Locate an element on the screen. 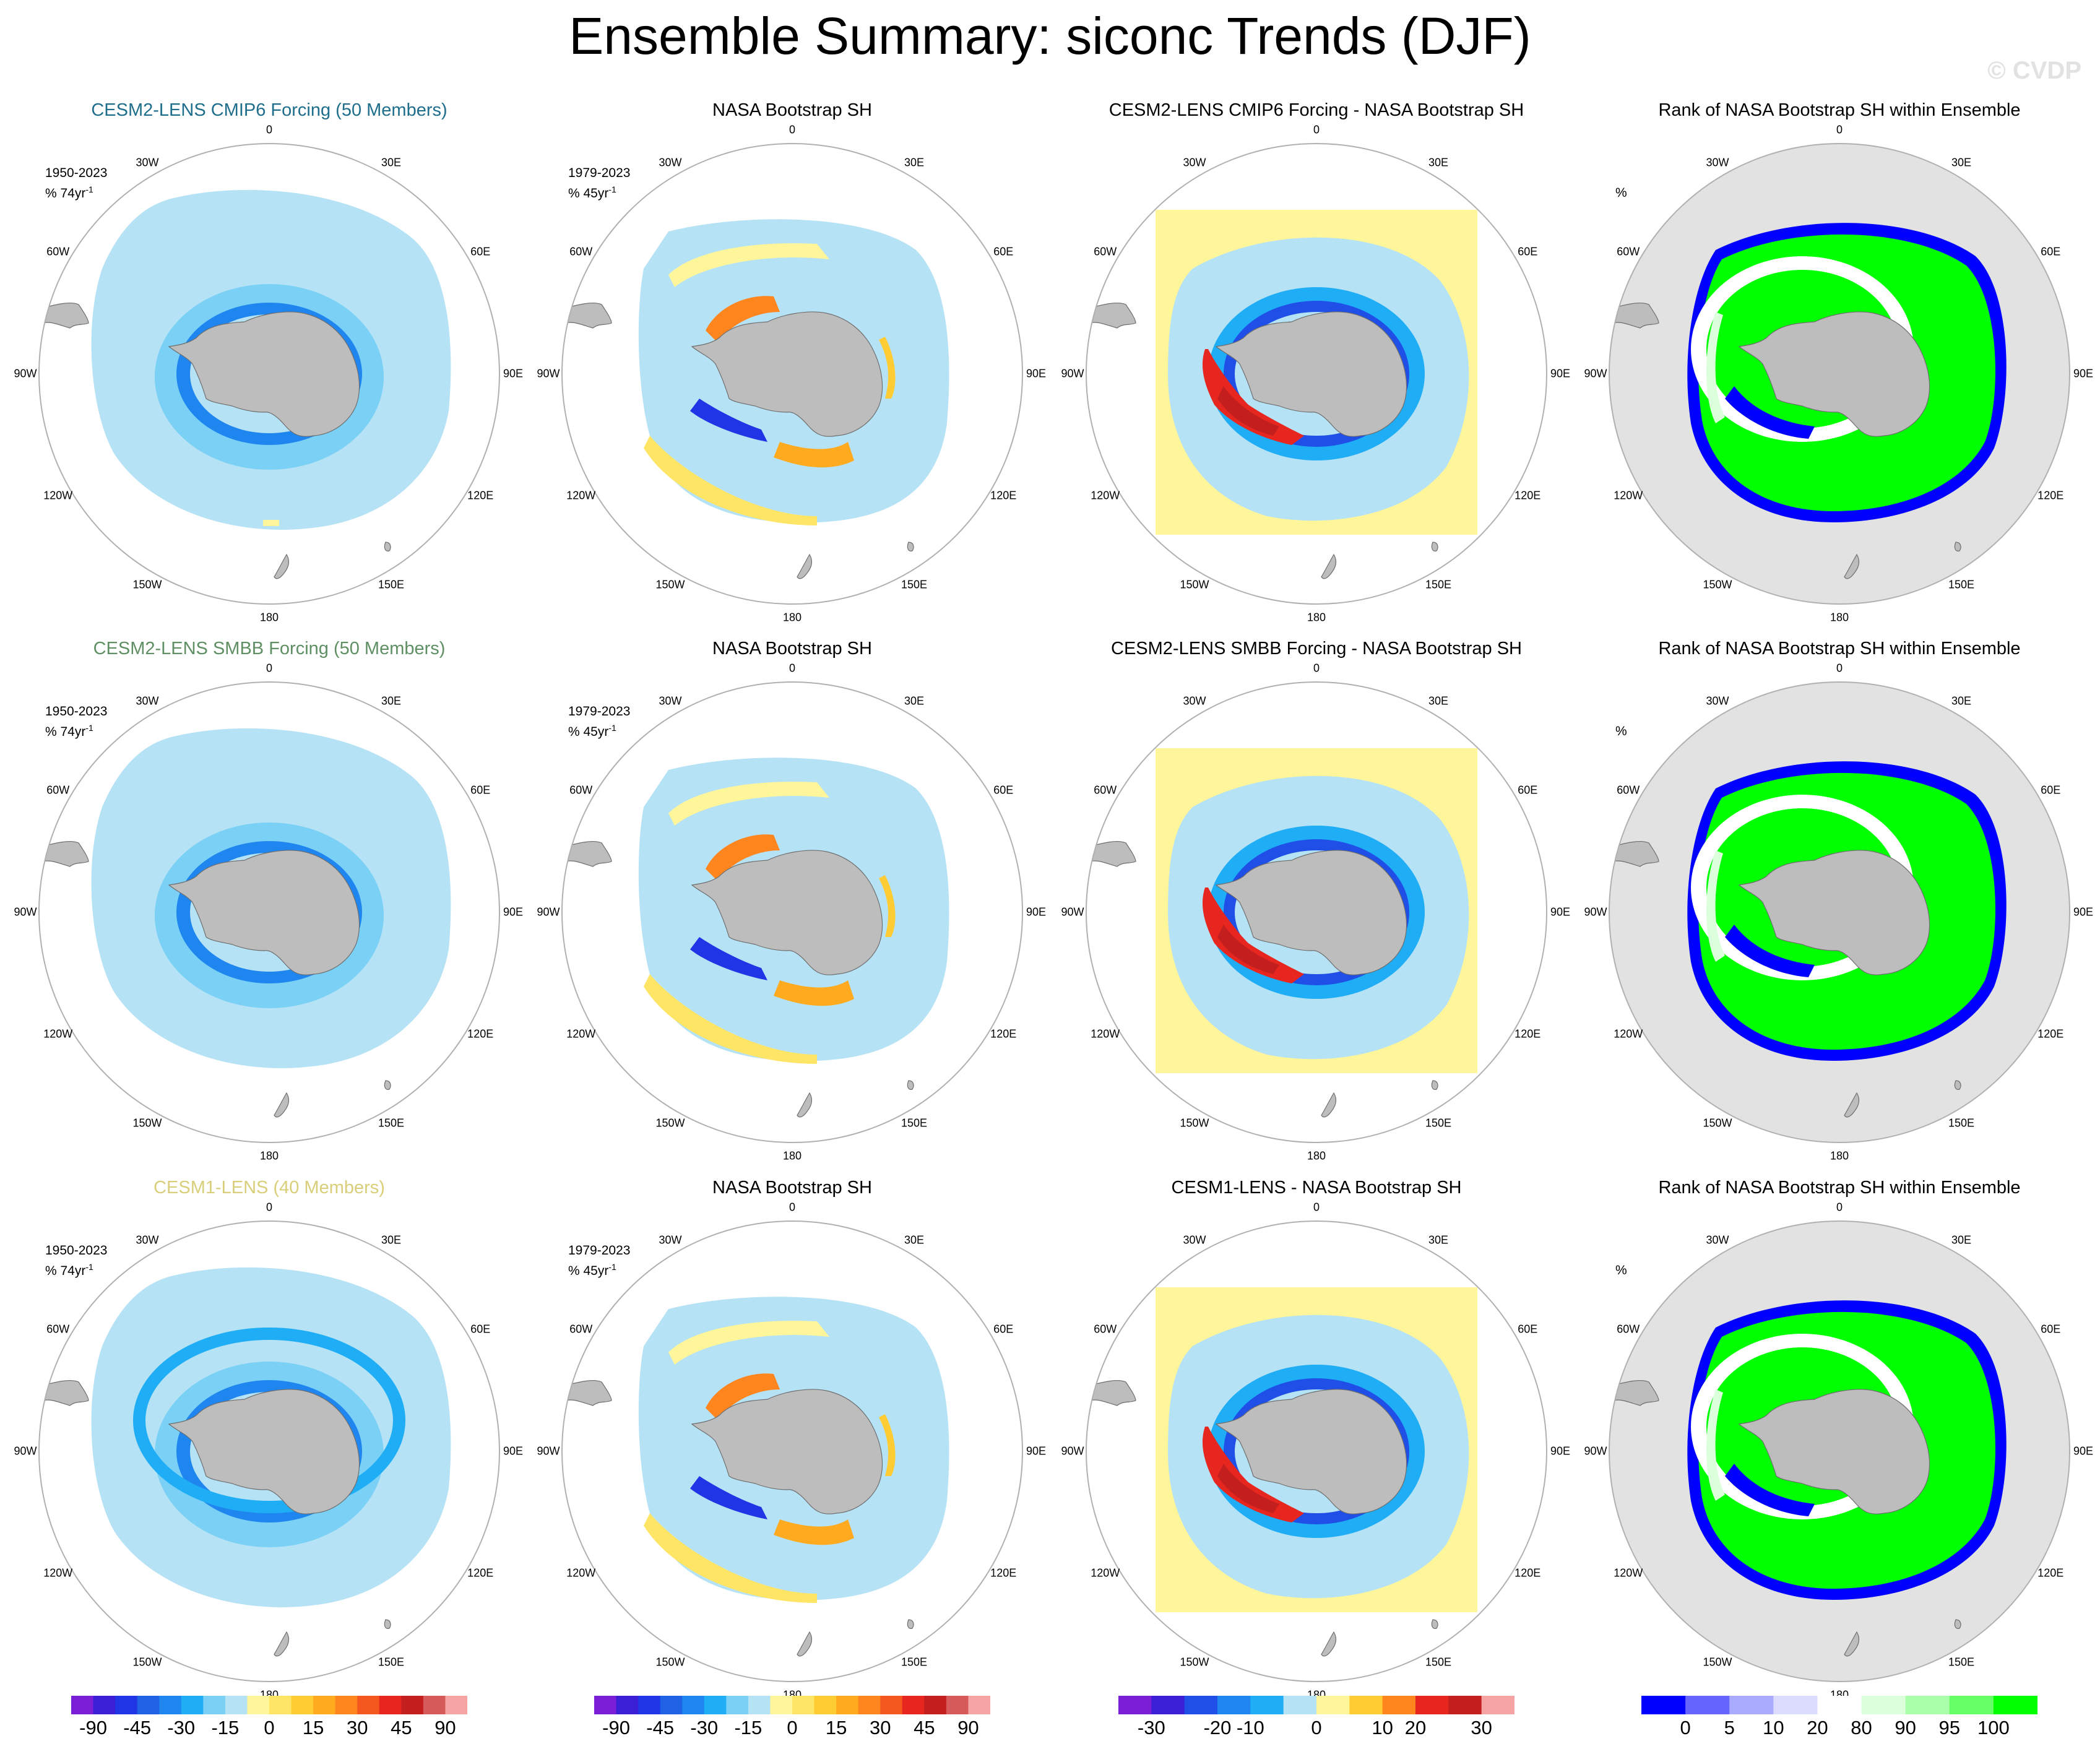 The width and height of the screenshot is (2100, 1749). colorbar-label: 5 is located at coordinates (1729, 1727).